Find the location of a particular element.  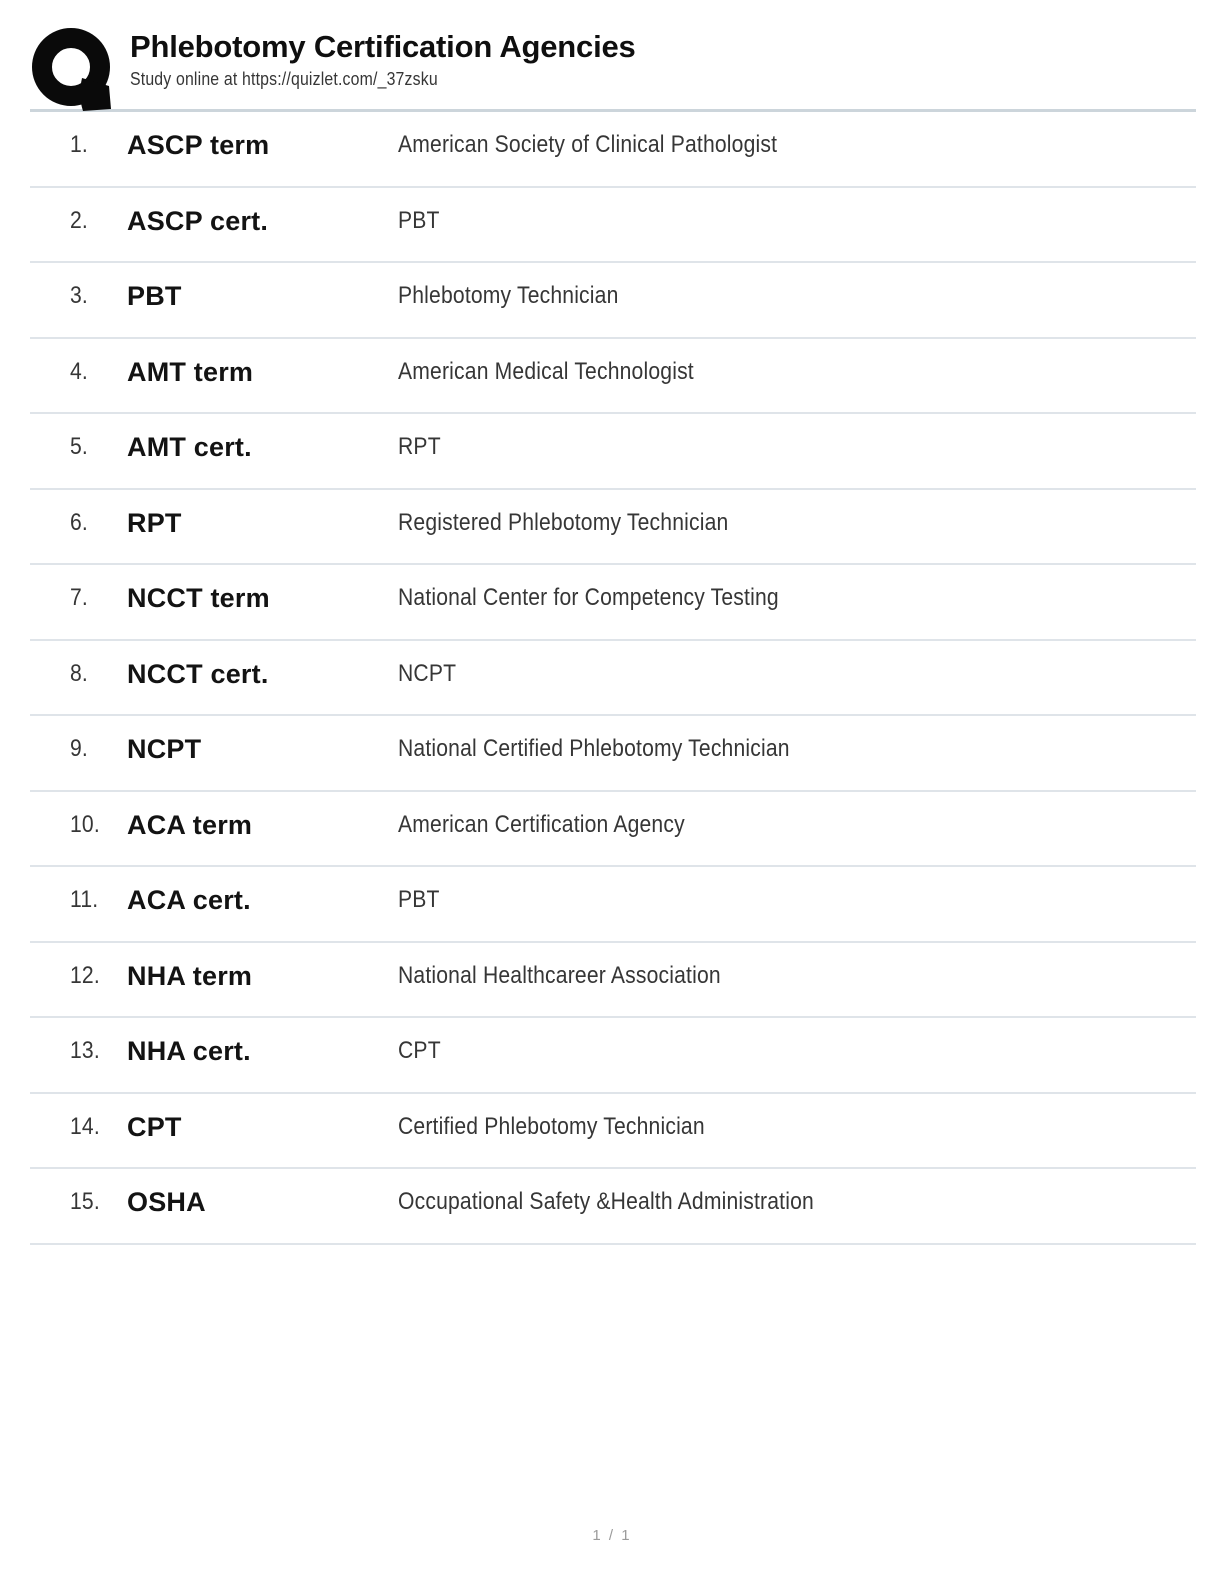

card-definition: Phlebotomy Technician is located at coordinates (508, 295).